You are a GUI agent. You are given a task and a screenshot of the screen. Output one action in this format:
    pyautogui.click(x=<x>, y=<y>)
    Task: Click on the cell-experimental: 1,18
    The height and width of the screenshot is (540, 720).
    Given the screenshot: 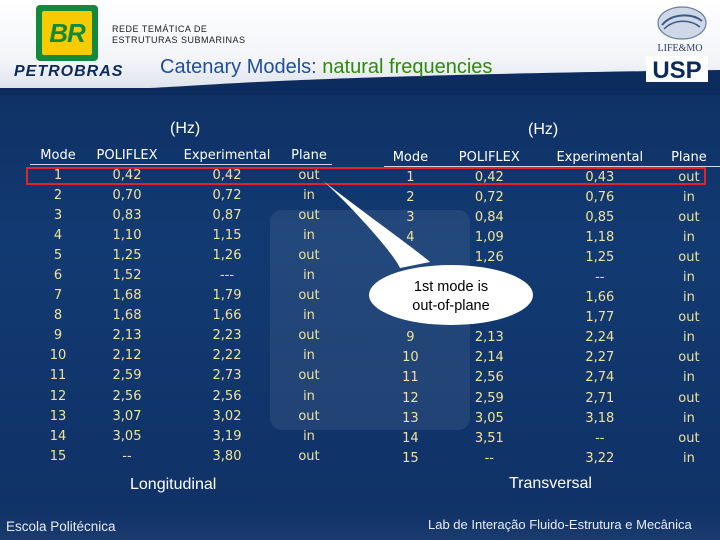 What is the action you would take?
    pyautogui.click(x=600, y=237)
    